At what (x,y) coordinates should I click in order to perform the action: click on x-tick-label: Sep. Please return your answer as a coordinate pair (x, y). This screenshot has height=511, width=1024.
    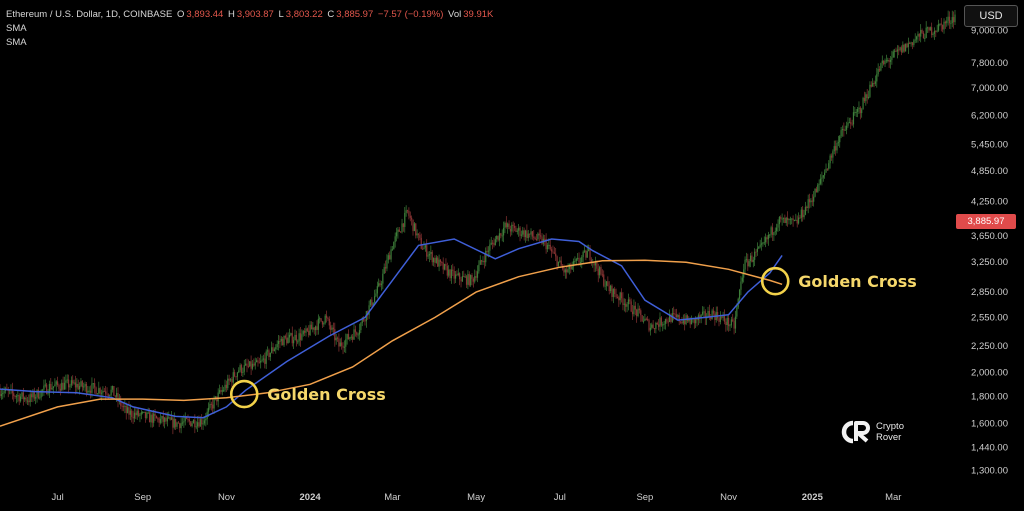
    Looking at the image, I should click on (644, 497).